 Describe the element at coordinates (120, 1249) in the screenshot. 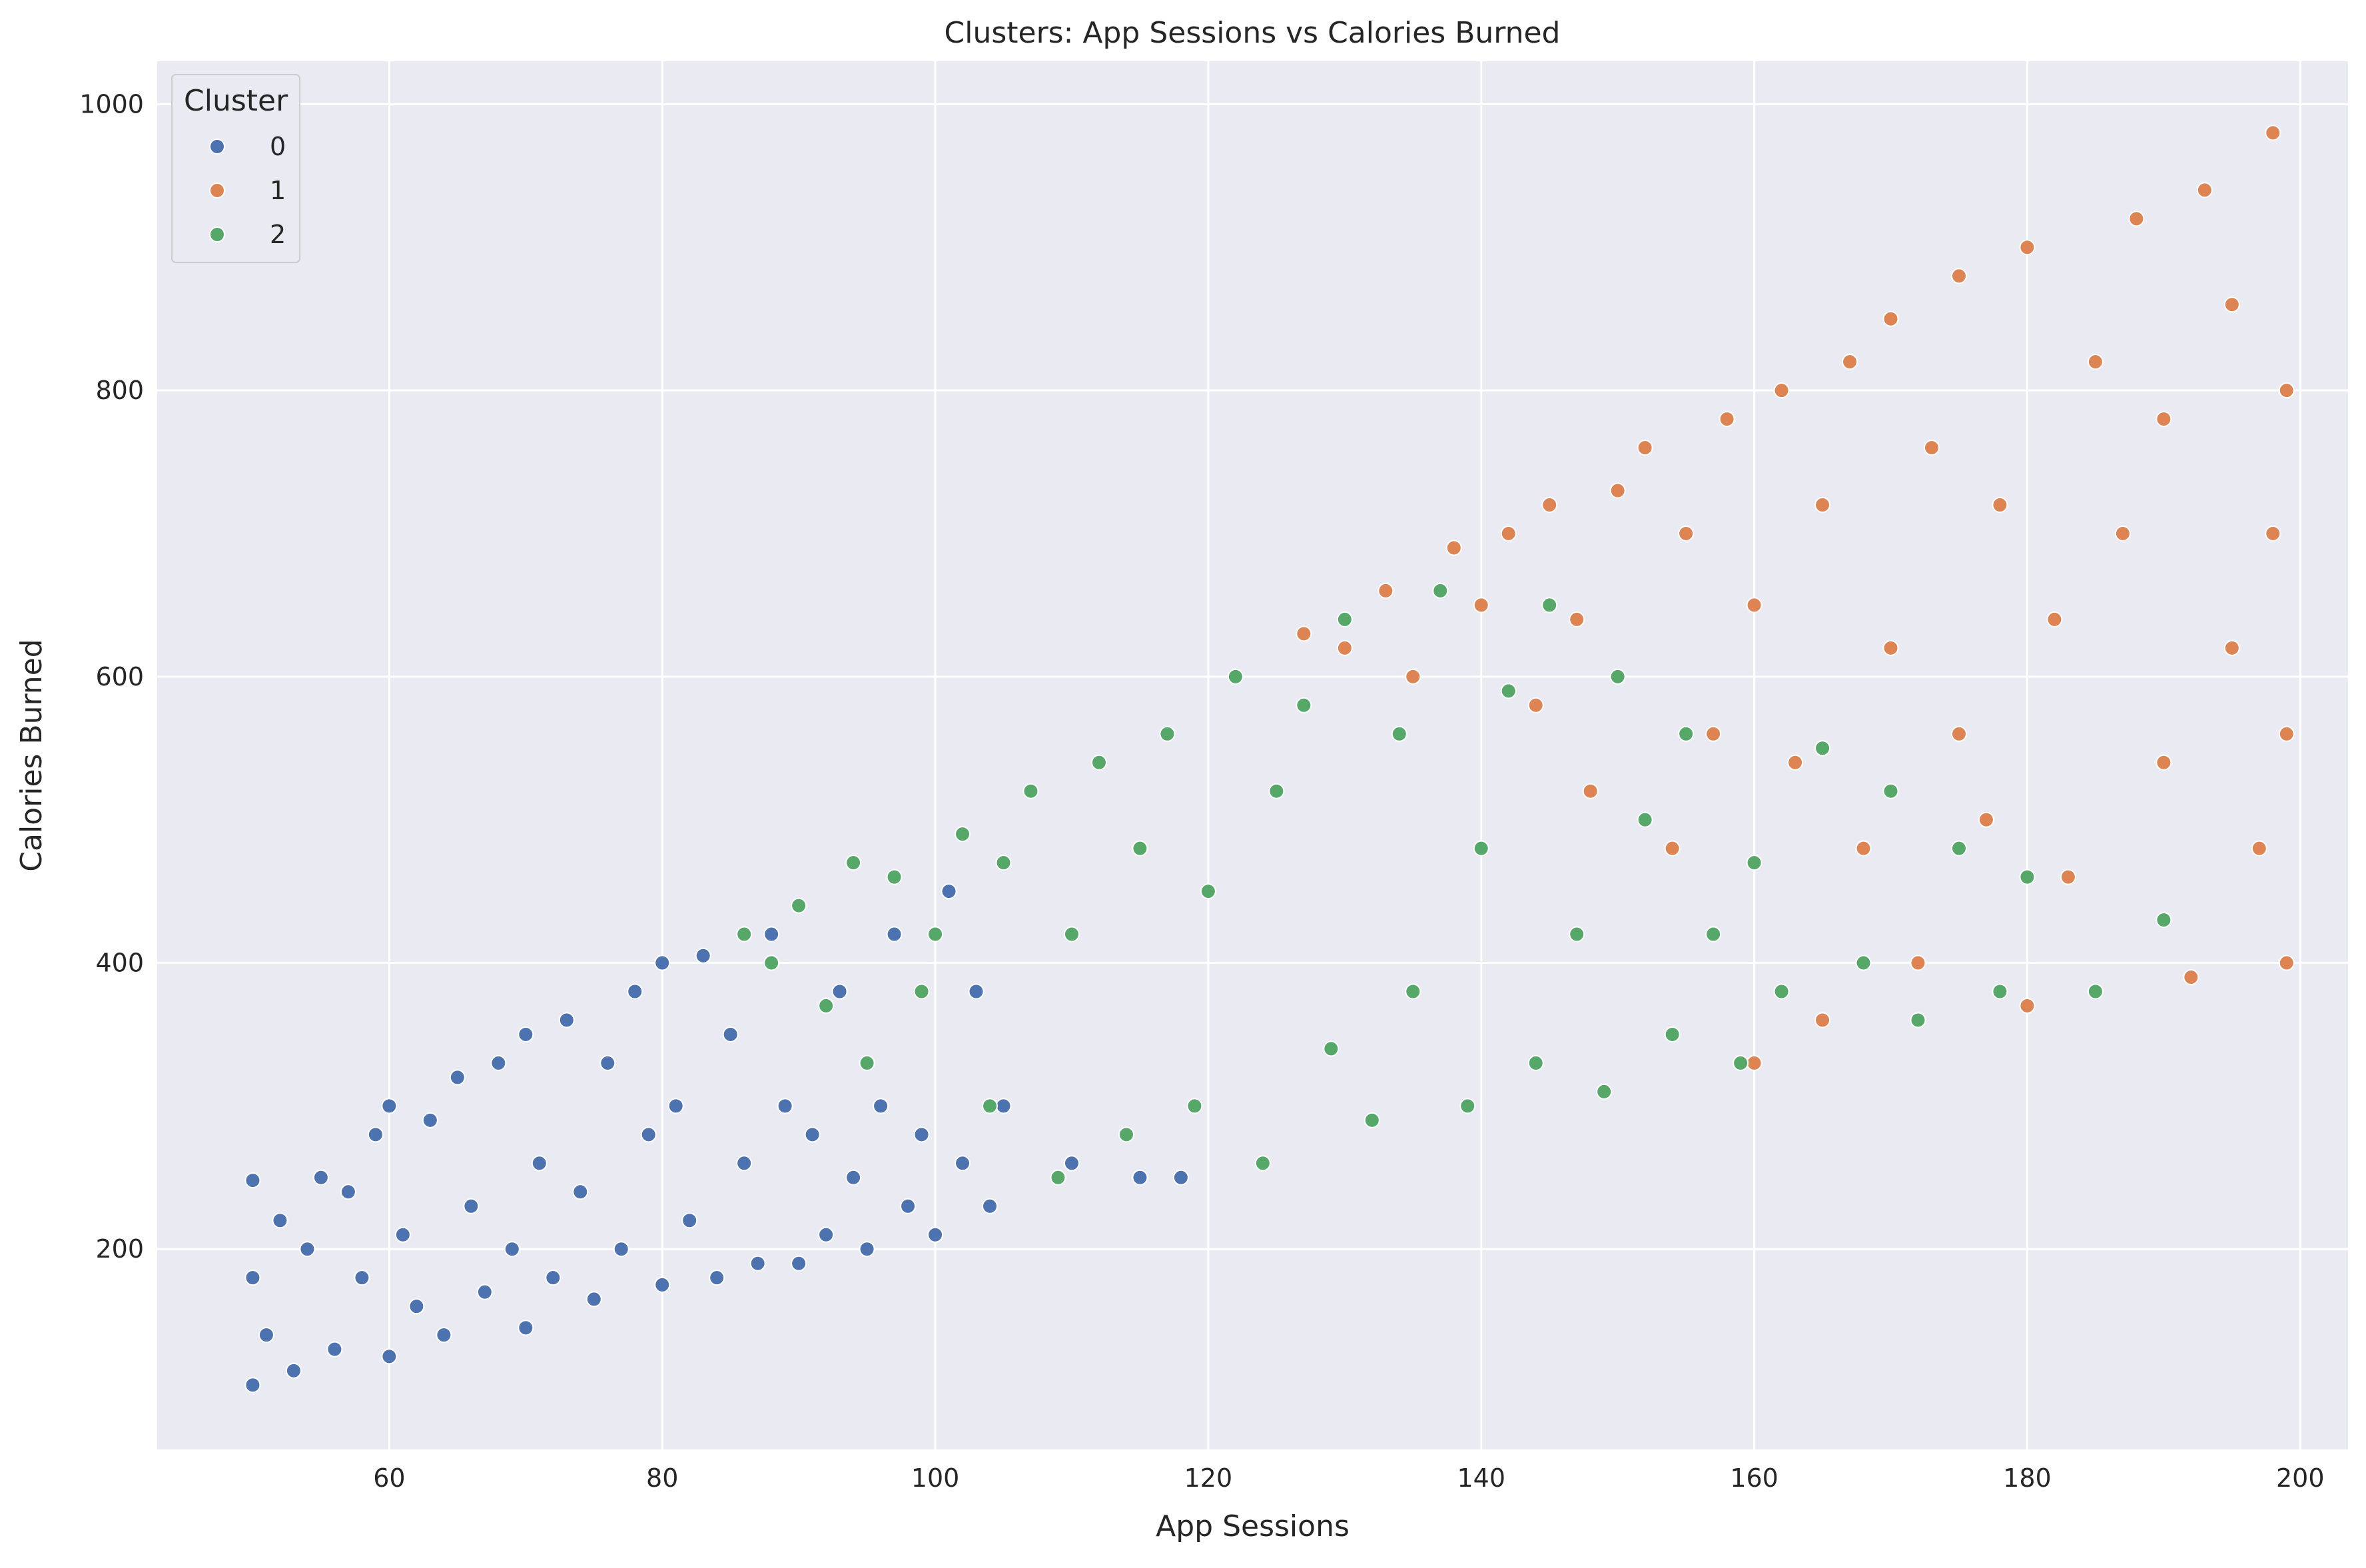

I see `y-tick-label: 200` at that location.